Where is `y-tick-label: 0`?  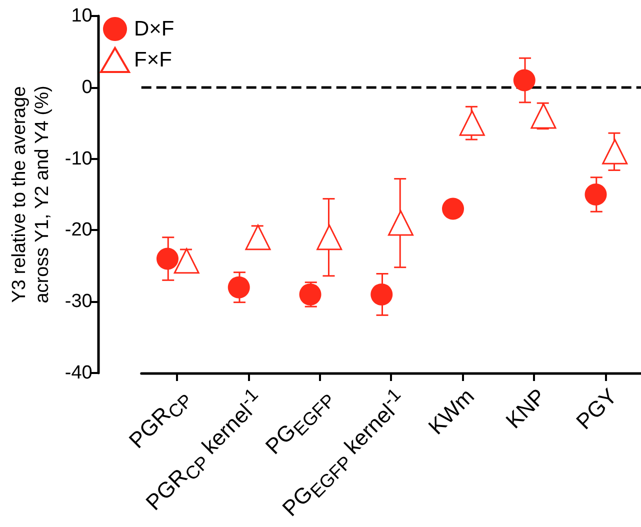
y-tick-label: 0 is located at coordinates (87, 87).